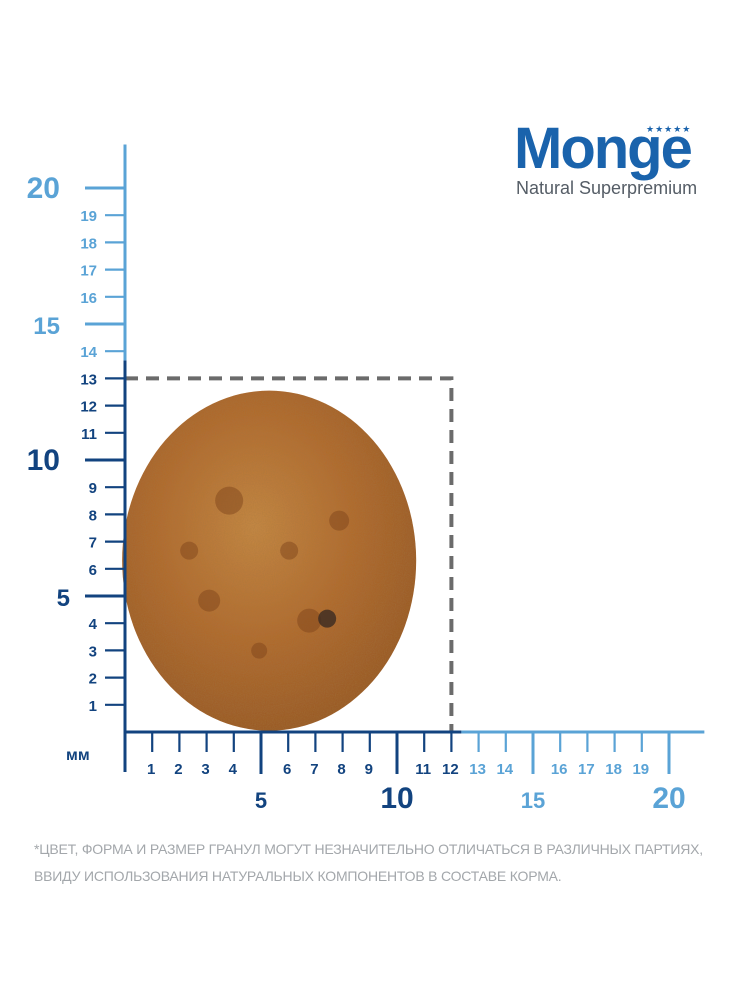  What do you see at coordinates (93, 543) in the screenshot?
I see `y-tick-label: 7` at bounding box center [93, 543].